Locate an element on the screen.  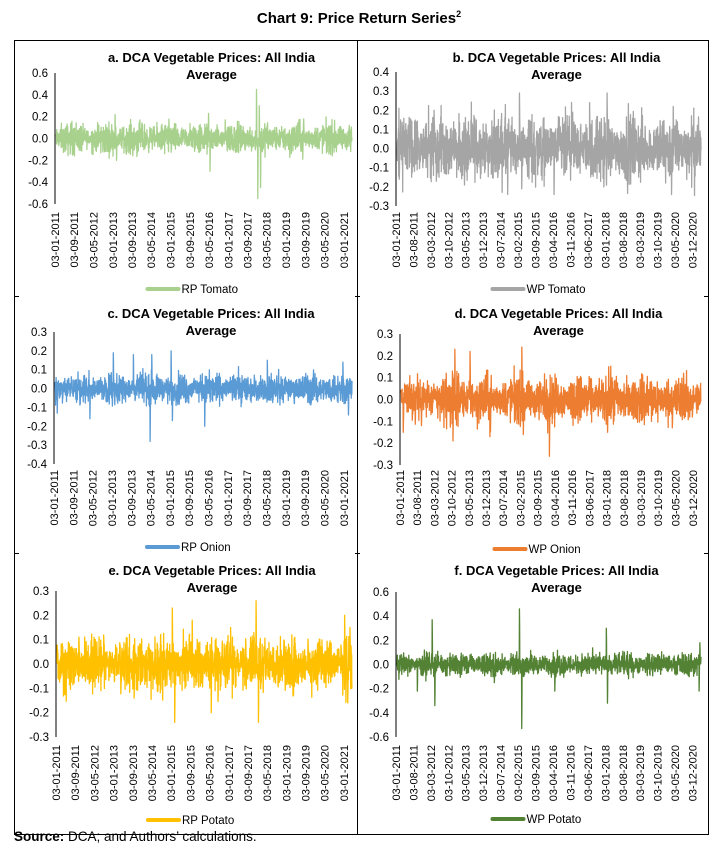
x-tick-label: 03-07-2014 is located at coordinates (502, 240).